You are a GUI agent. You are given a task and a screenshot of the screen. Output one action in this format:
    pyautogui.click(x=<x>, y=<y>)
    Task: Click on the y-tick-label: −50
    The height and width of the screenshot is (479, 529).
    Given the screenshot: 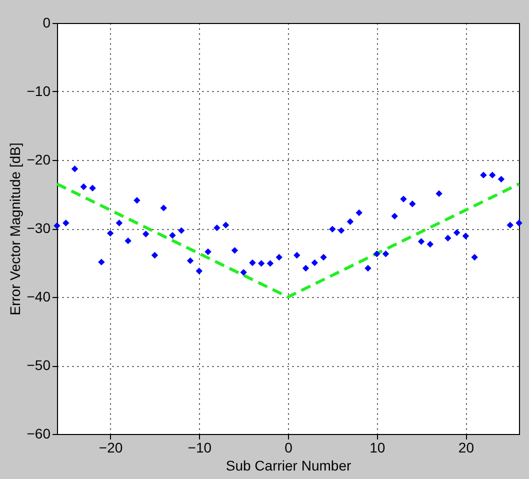 What is the action you would take?
    pyautogui.click(x=38, y=365)
    